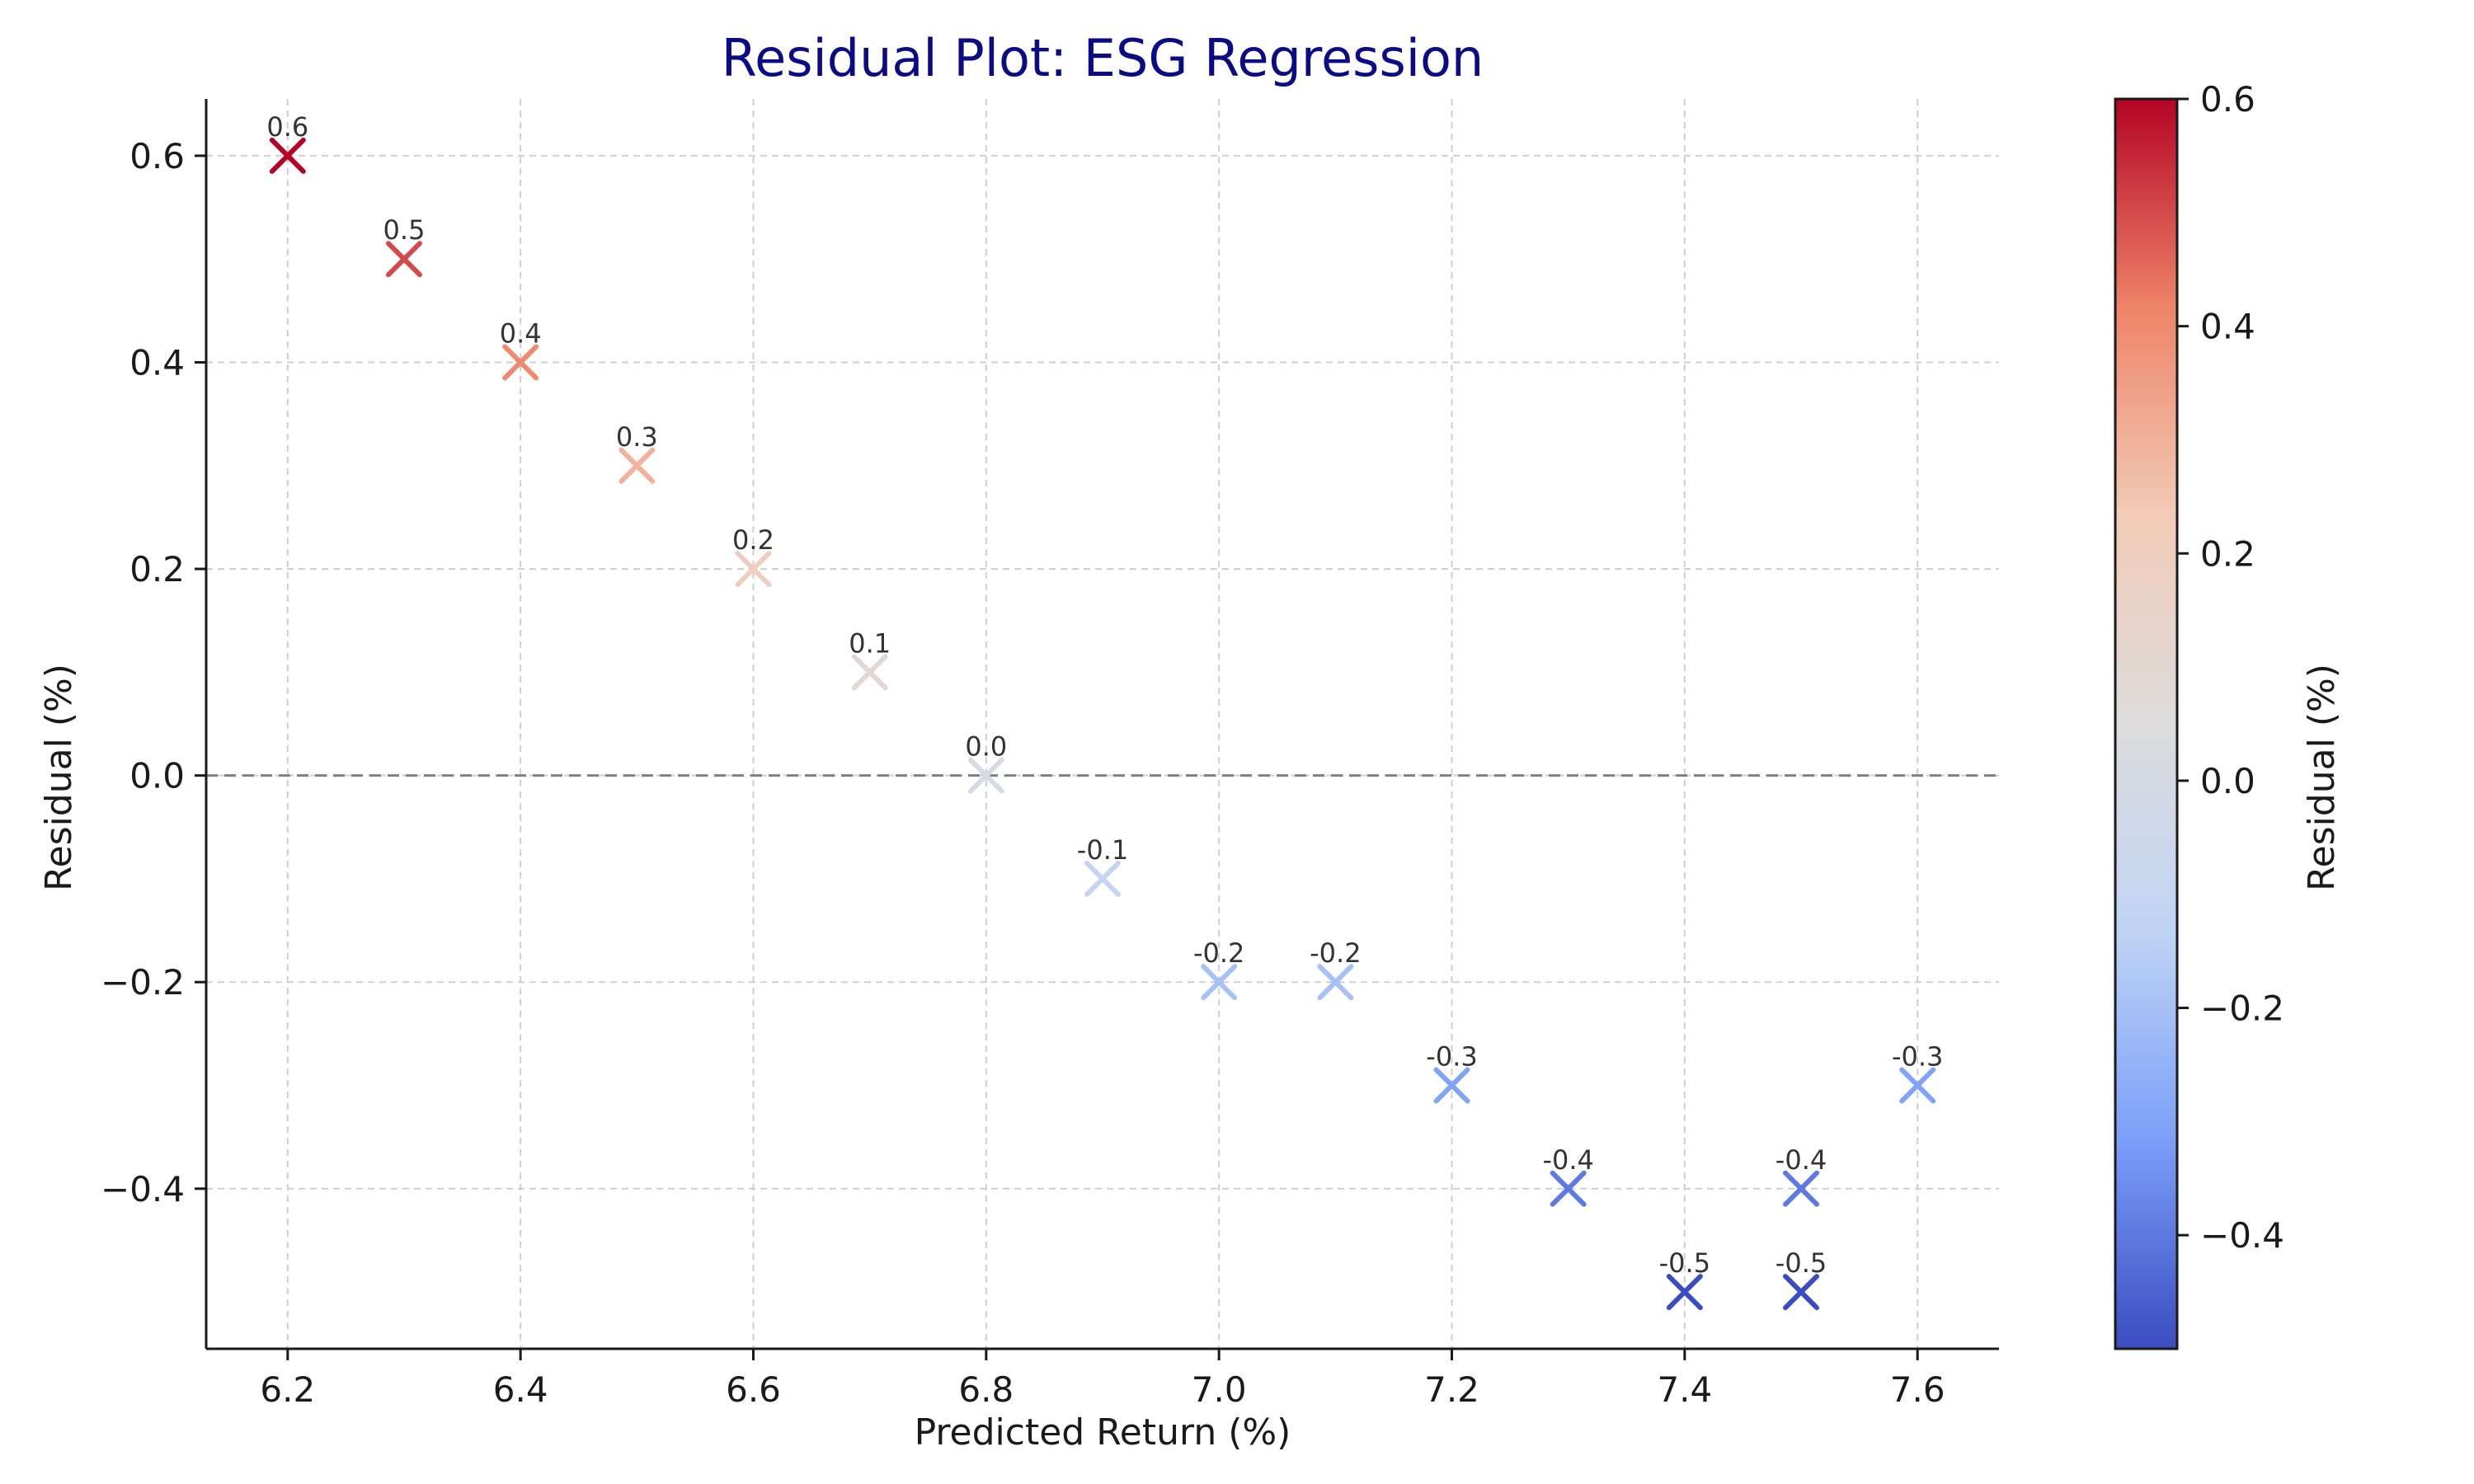 The image size is (2474, 1484). What do you see at coordinates (753, 1389) in the screenshot?
I see `x-tick-label: 6.6` at bounding box center [753, 1389].